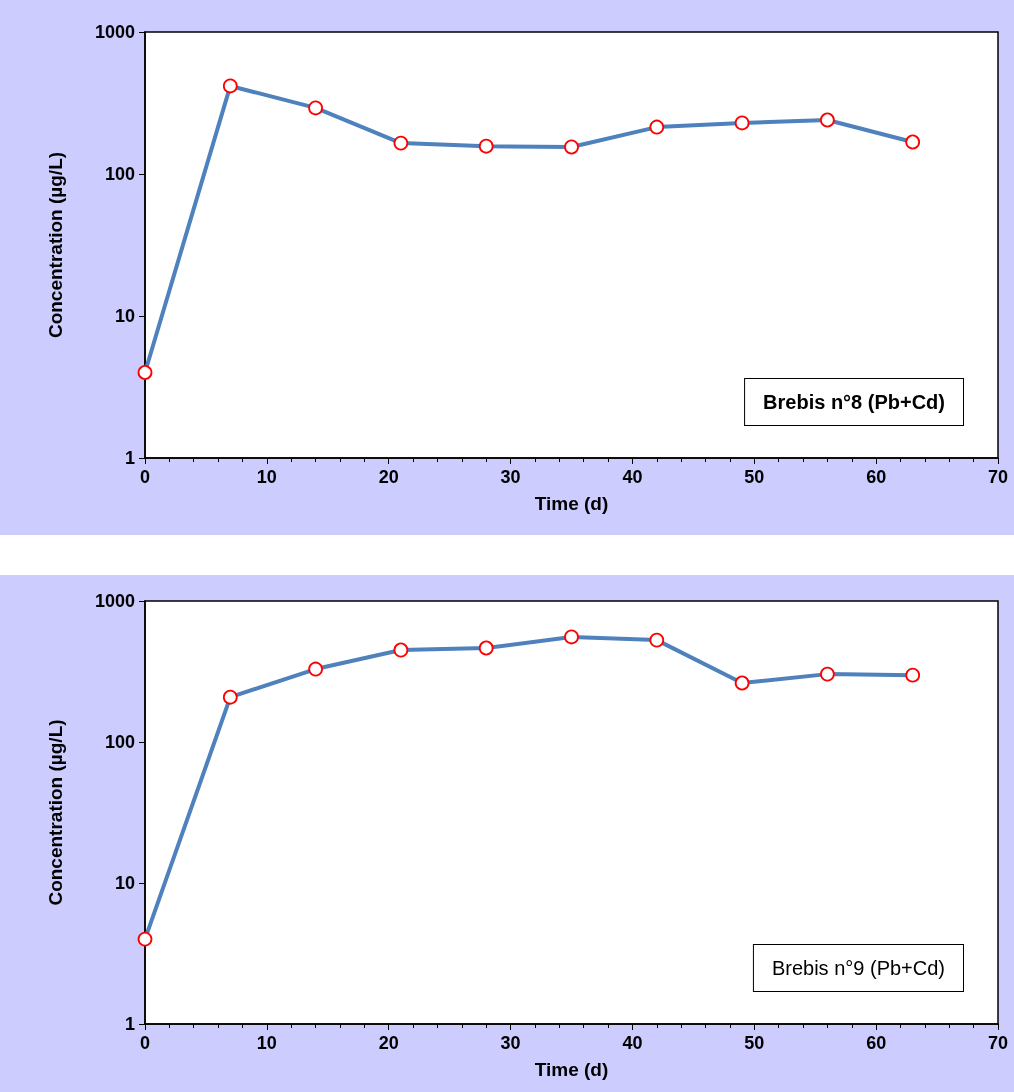  What do you see at coordinates (854, 402) in the screenshot?
I see `annotation: Brebis n°8 (Pb+Cd)` at bounding box center [854, 402].